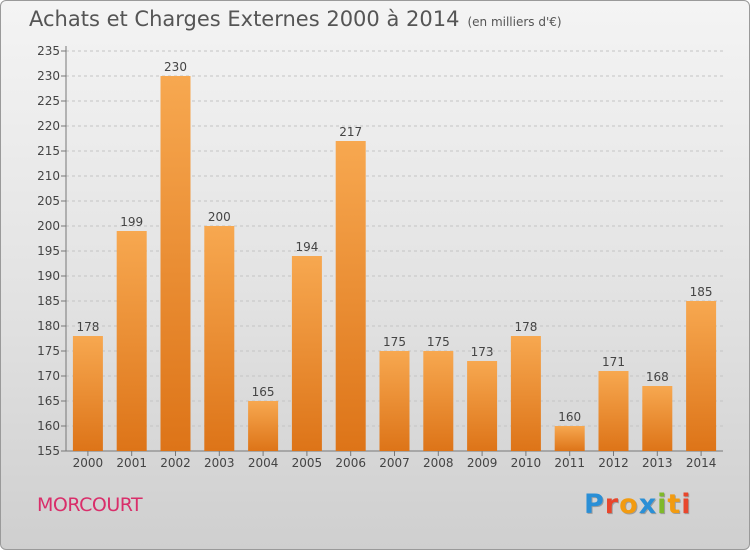 The height and width of the screenshot is (550, 750). What do you see at coordinates (175, 263) in the screenshot?
I see `bar-2002` at bounding box center [175, 263].